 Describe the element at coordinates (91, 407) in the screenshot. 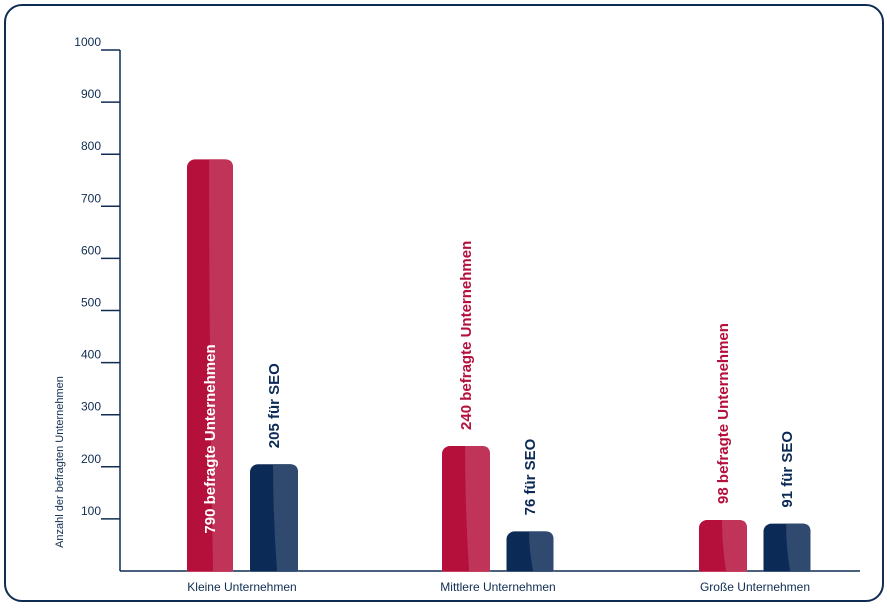

I see `y-tick-label: 300` at that location.